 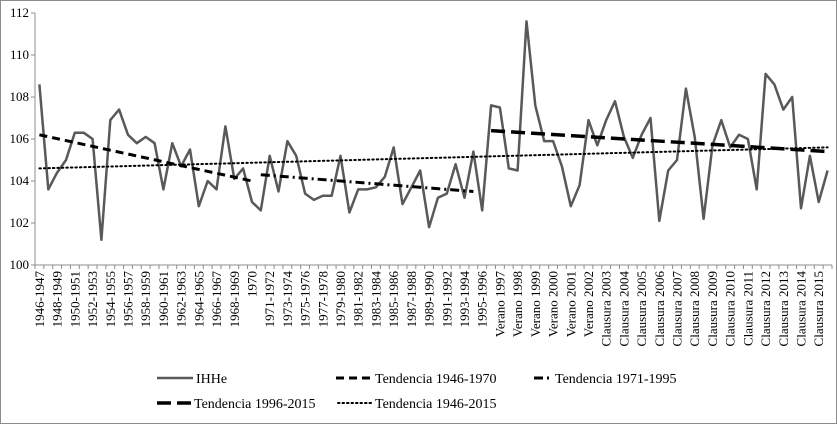 I want to click on x-tick-label: Clausura 2008, so click(x=694, y=308).